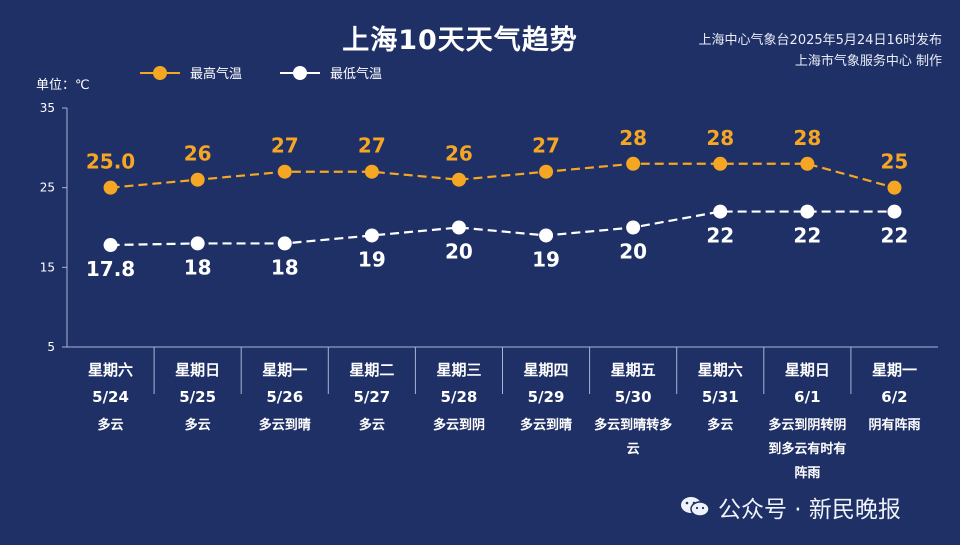  What do you see at coordinates (546, 397) in the screenshot?
I see `x-label-date: 5/29` at bounding box center [546, 397].